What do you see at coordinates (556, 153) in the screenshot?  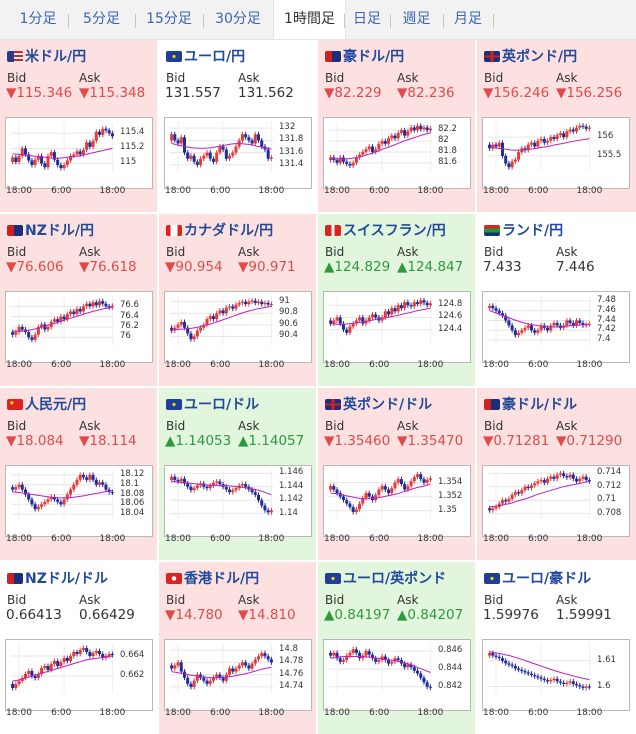 I see `price-chart: 156 155.5` at bounding box center [556, 153].